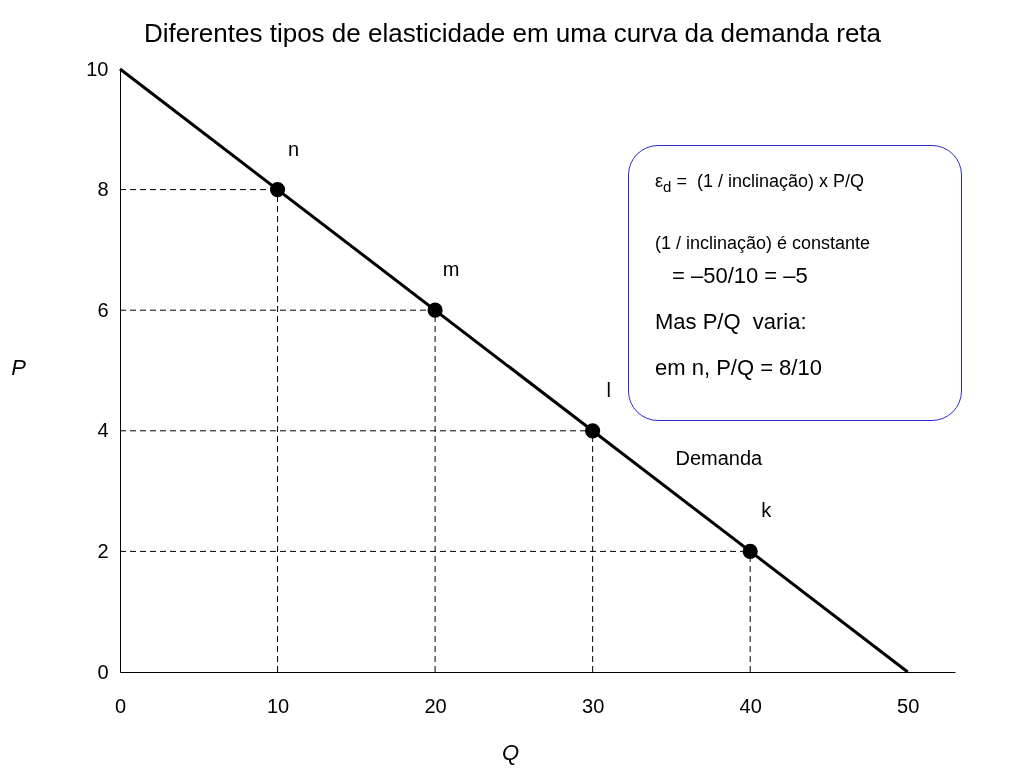 The width and height of the screenshot is (1024, 768). I want to click on series-label: Demanda, so click(719, 458).